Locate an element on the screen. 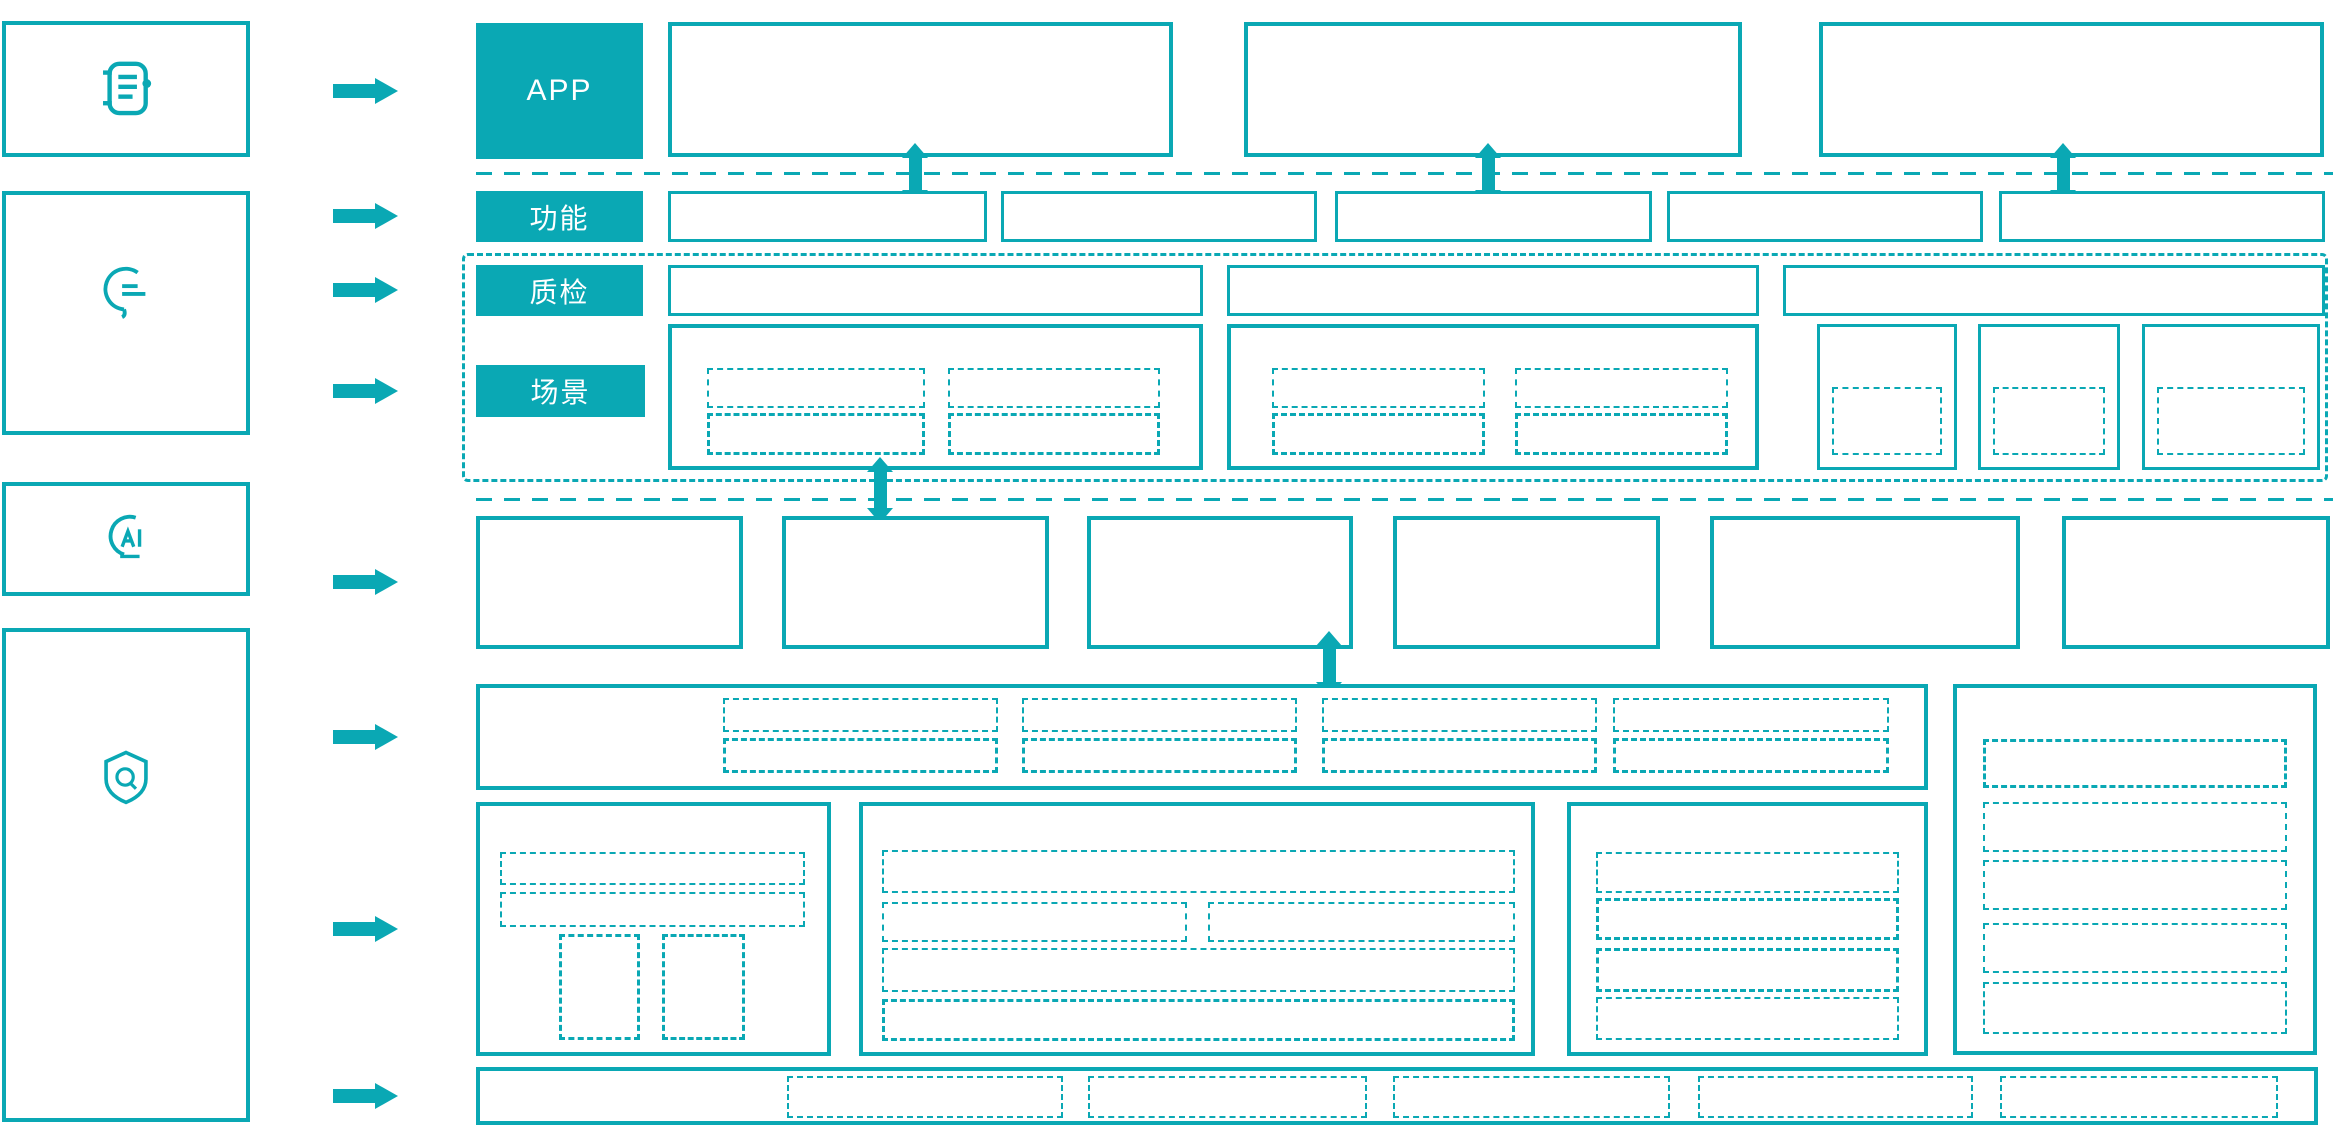 The image size is (2333, 1127). document-list-icon is located at coordinates (126, 89).